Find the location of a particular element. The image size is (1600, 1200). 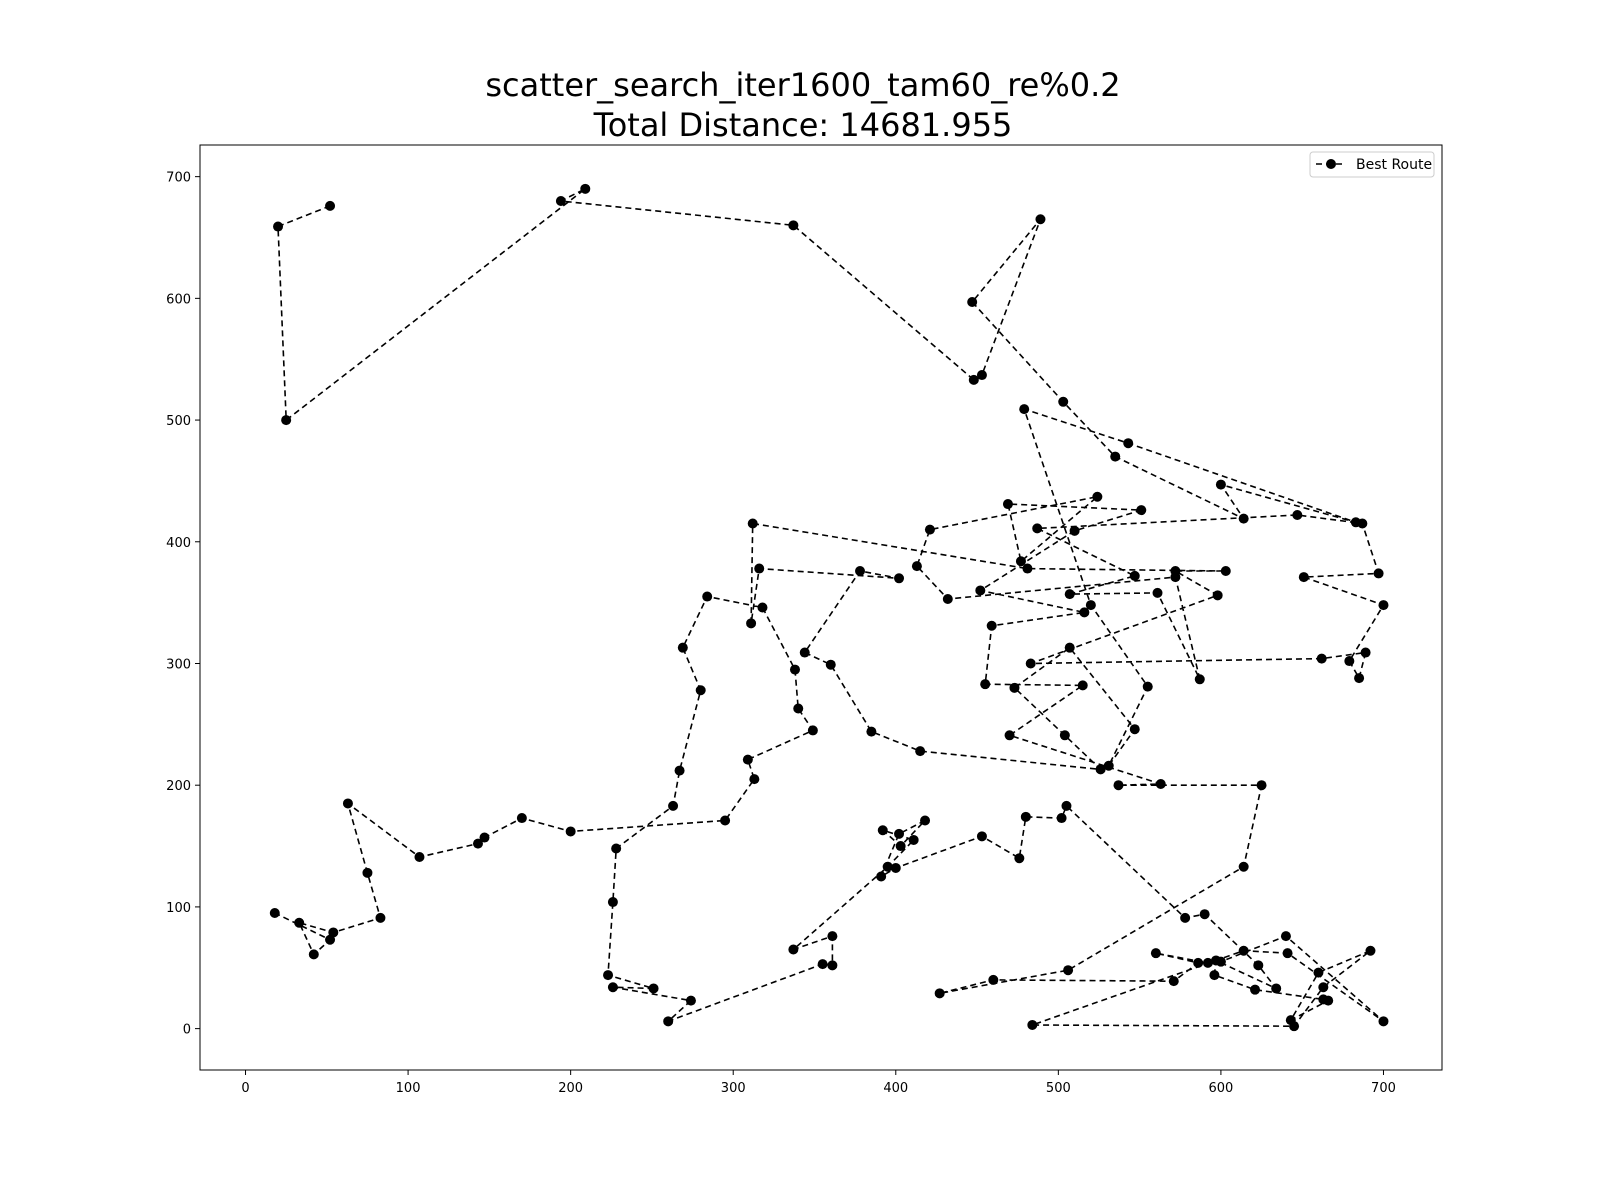

chart-title: scatter_search_iter1600_tam60_re%0.2 is located at coordinates (802, 85).